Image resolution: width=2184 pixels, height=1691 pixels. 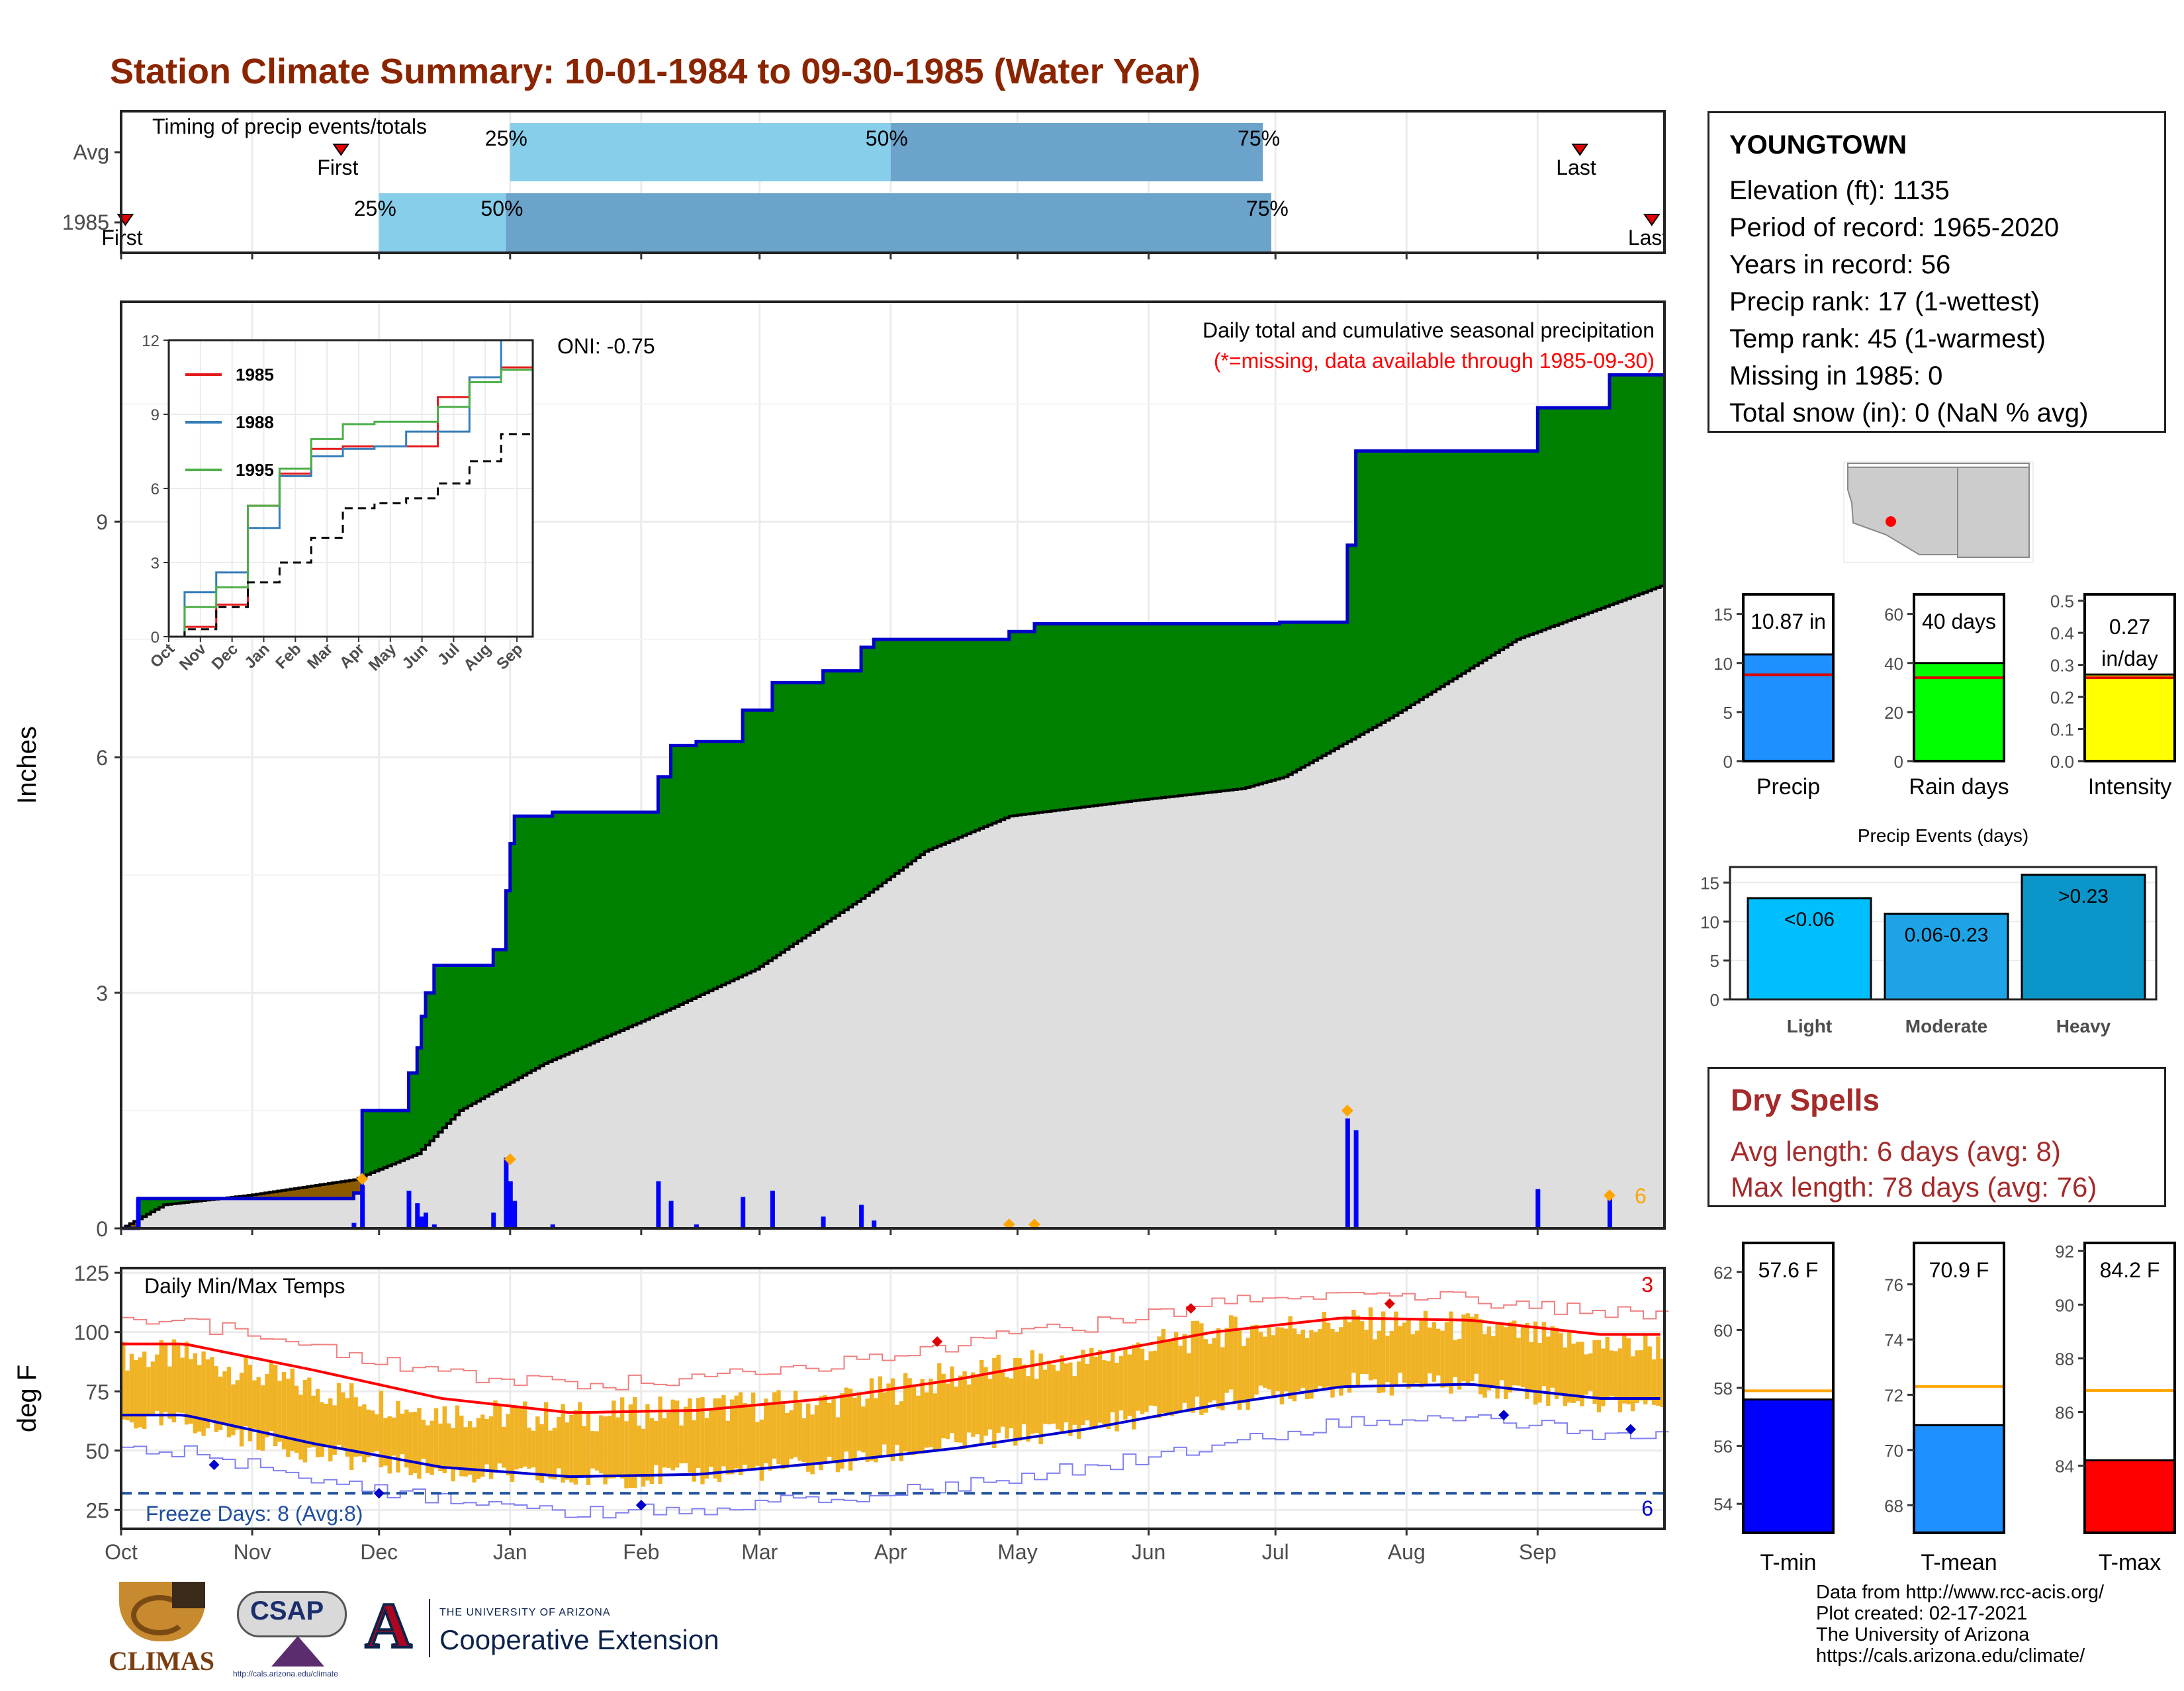 I want to click on events-title: Precip Events (days), so click(x=1943, y=835).